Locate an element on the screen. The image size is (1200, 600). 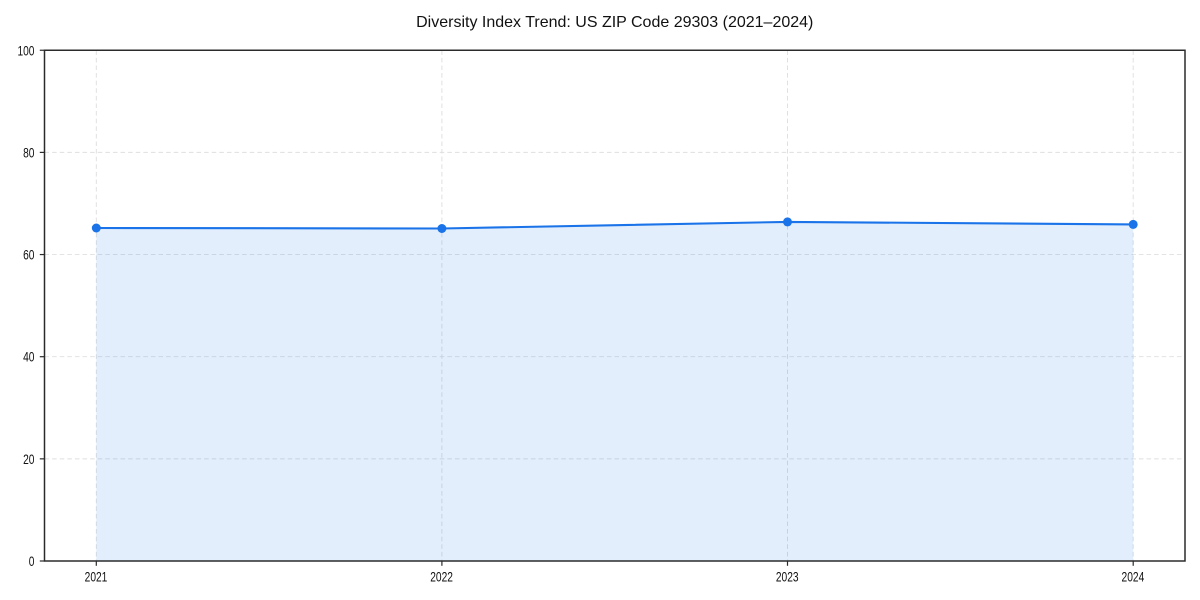
svg-text: 2022 is located at coordinates (441, 577).